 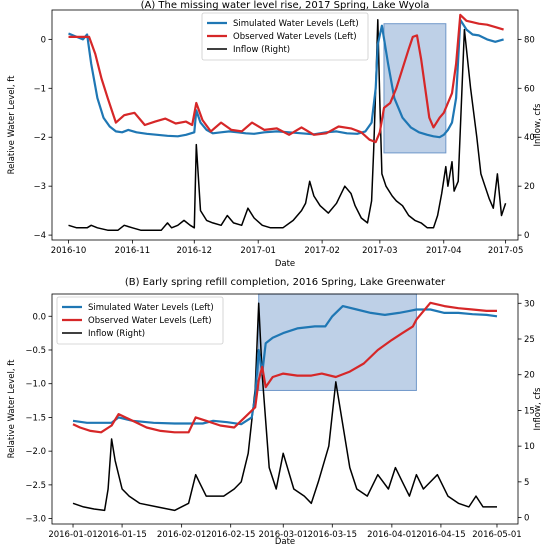 I want to click on x-tick-label: 2017-02, so click(x=322, y=251).